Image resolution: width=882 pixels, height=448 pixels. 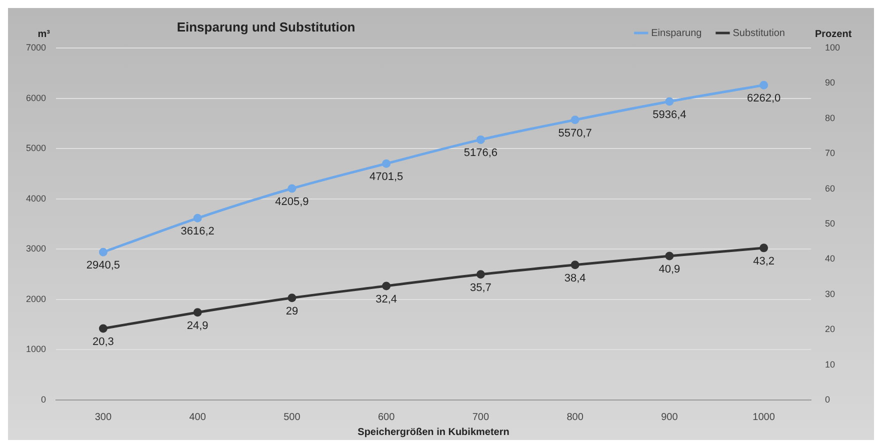 I want to click on x-axis-title: Speichergrößen in Kubikmetern, so click(x=434, y=432).